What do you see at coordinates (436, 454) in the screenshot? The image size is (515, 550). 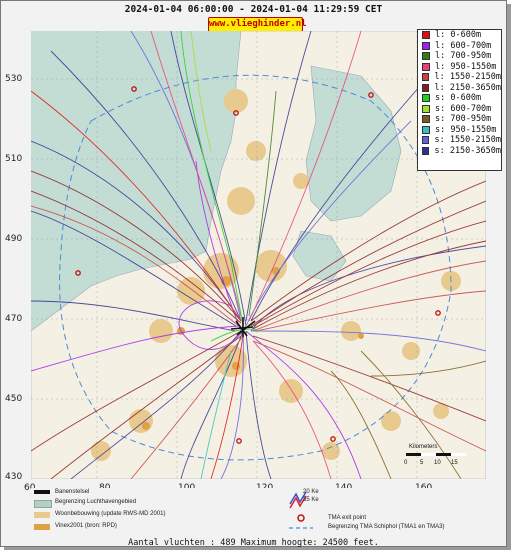 I see `scale-bar` at bounding box center [436, 454].